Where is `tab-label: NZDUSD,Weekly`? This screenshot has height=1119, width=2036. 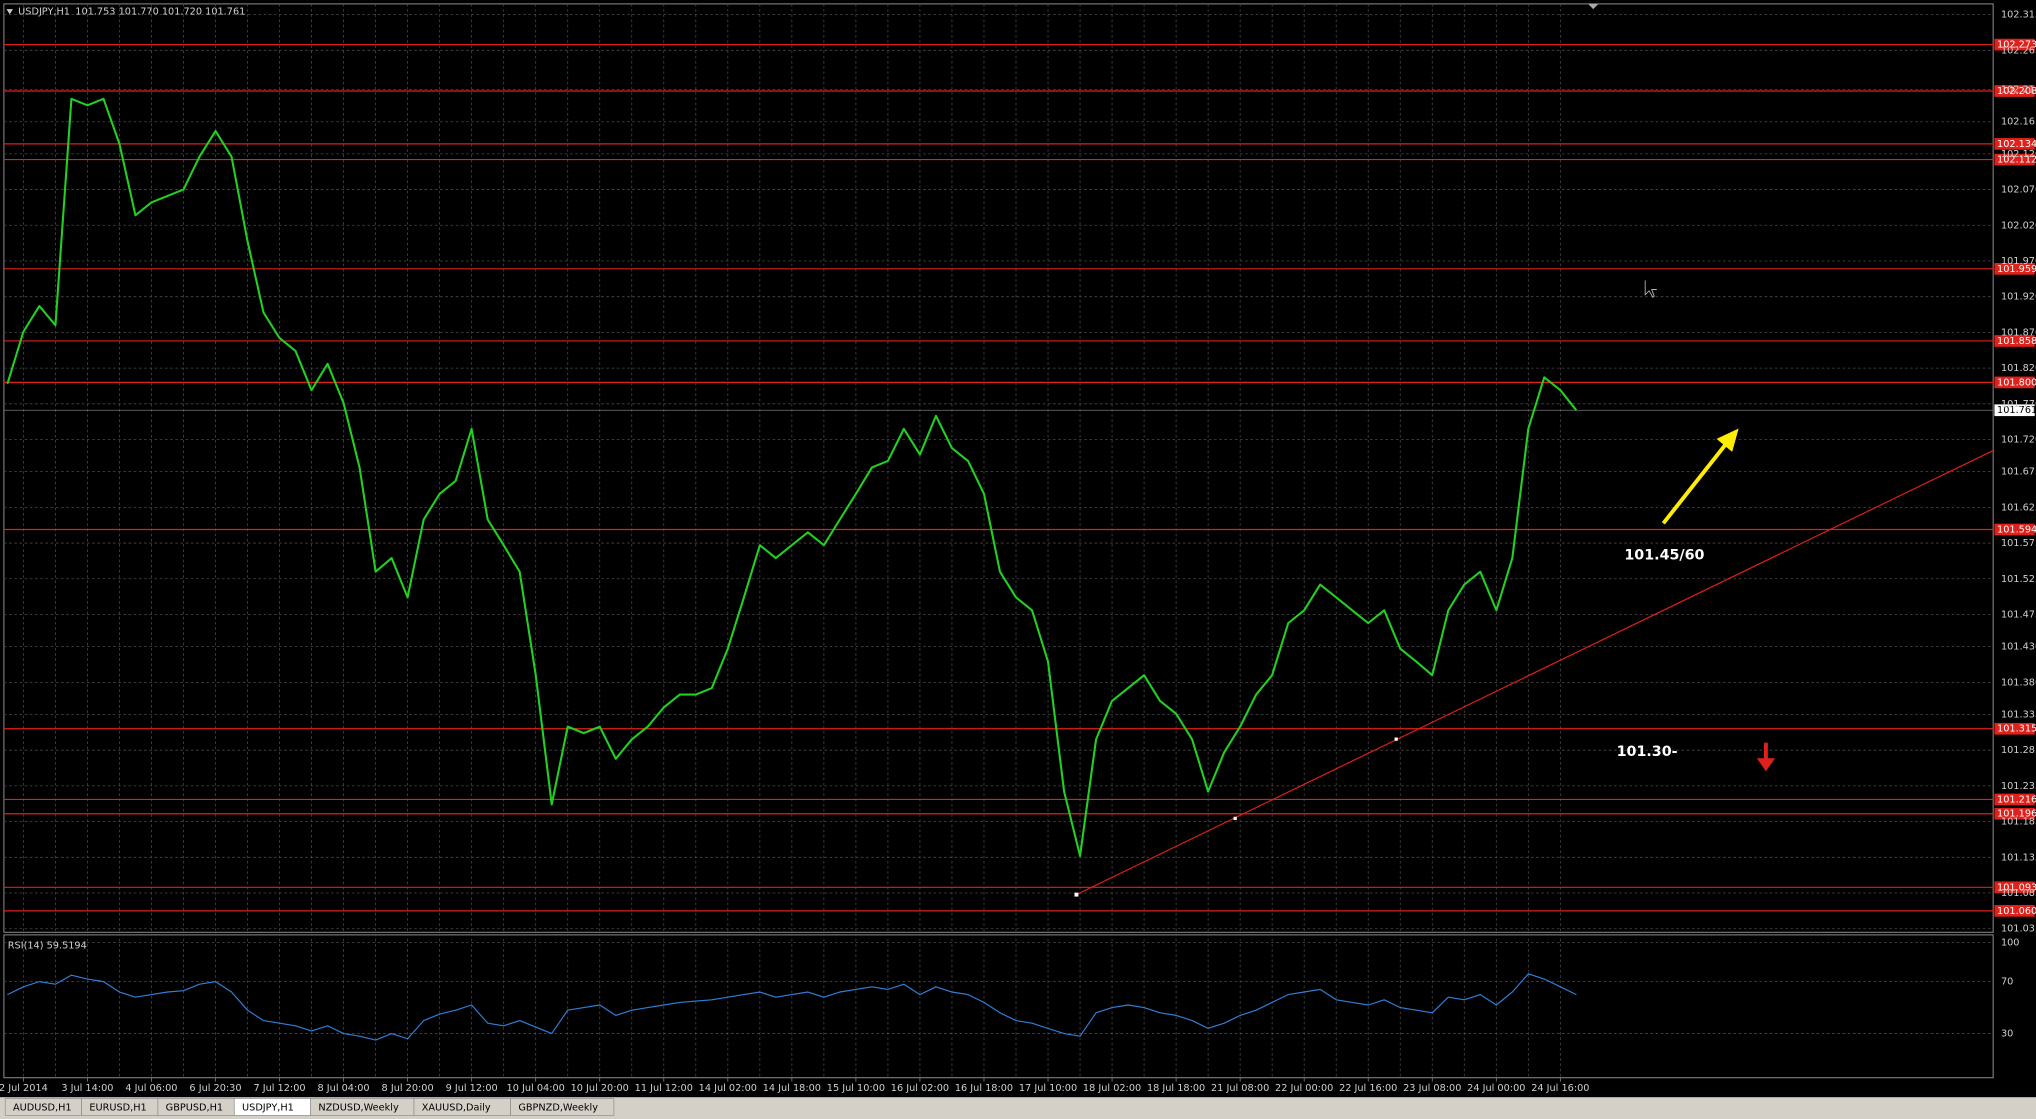 tab-label: NZDUSD,Weekly is located at coordinates (358, 1108).